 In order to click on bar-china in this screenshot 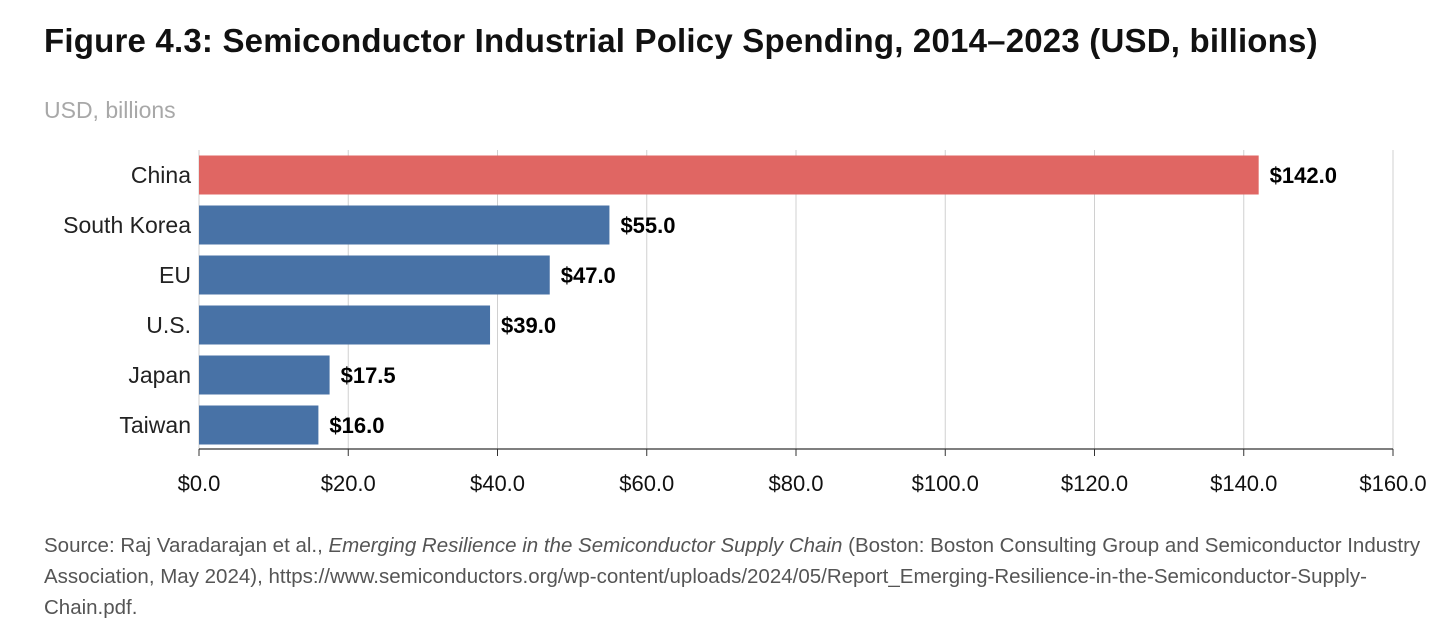, I will do `click(729, 175)`.